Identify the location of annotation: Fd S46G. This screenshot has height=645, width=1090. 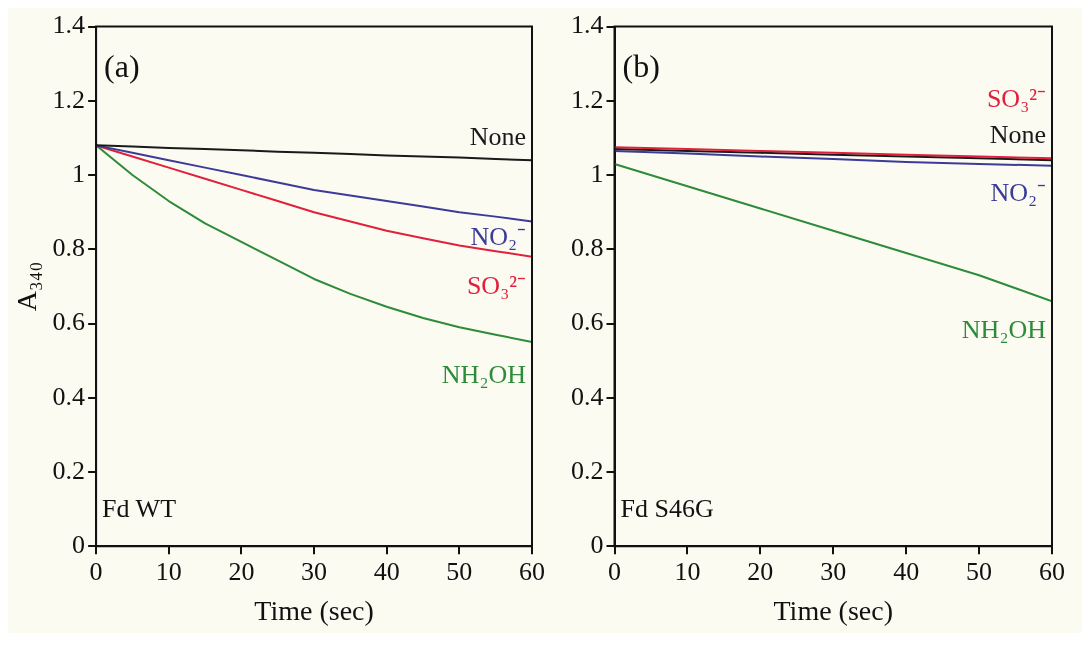
(667, 509).